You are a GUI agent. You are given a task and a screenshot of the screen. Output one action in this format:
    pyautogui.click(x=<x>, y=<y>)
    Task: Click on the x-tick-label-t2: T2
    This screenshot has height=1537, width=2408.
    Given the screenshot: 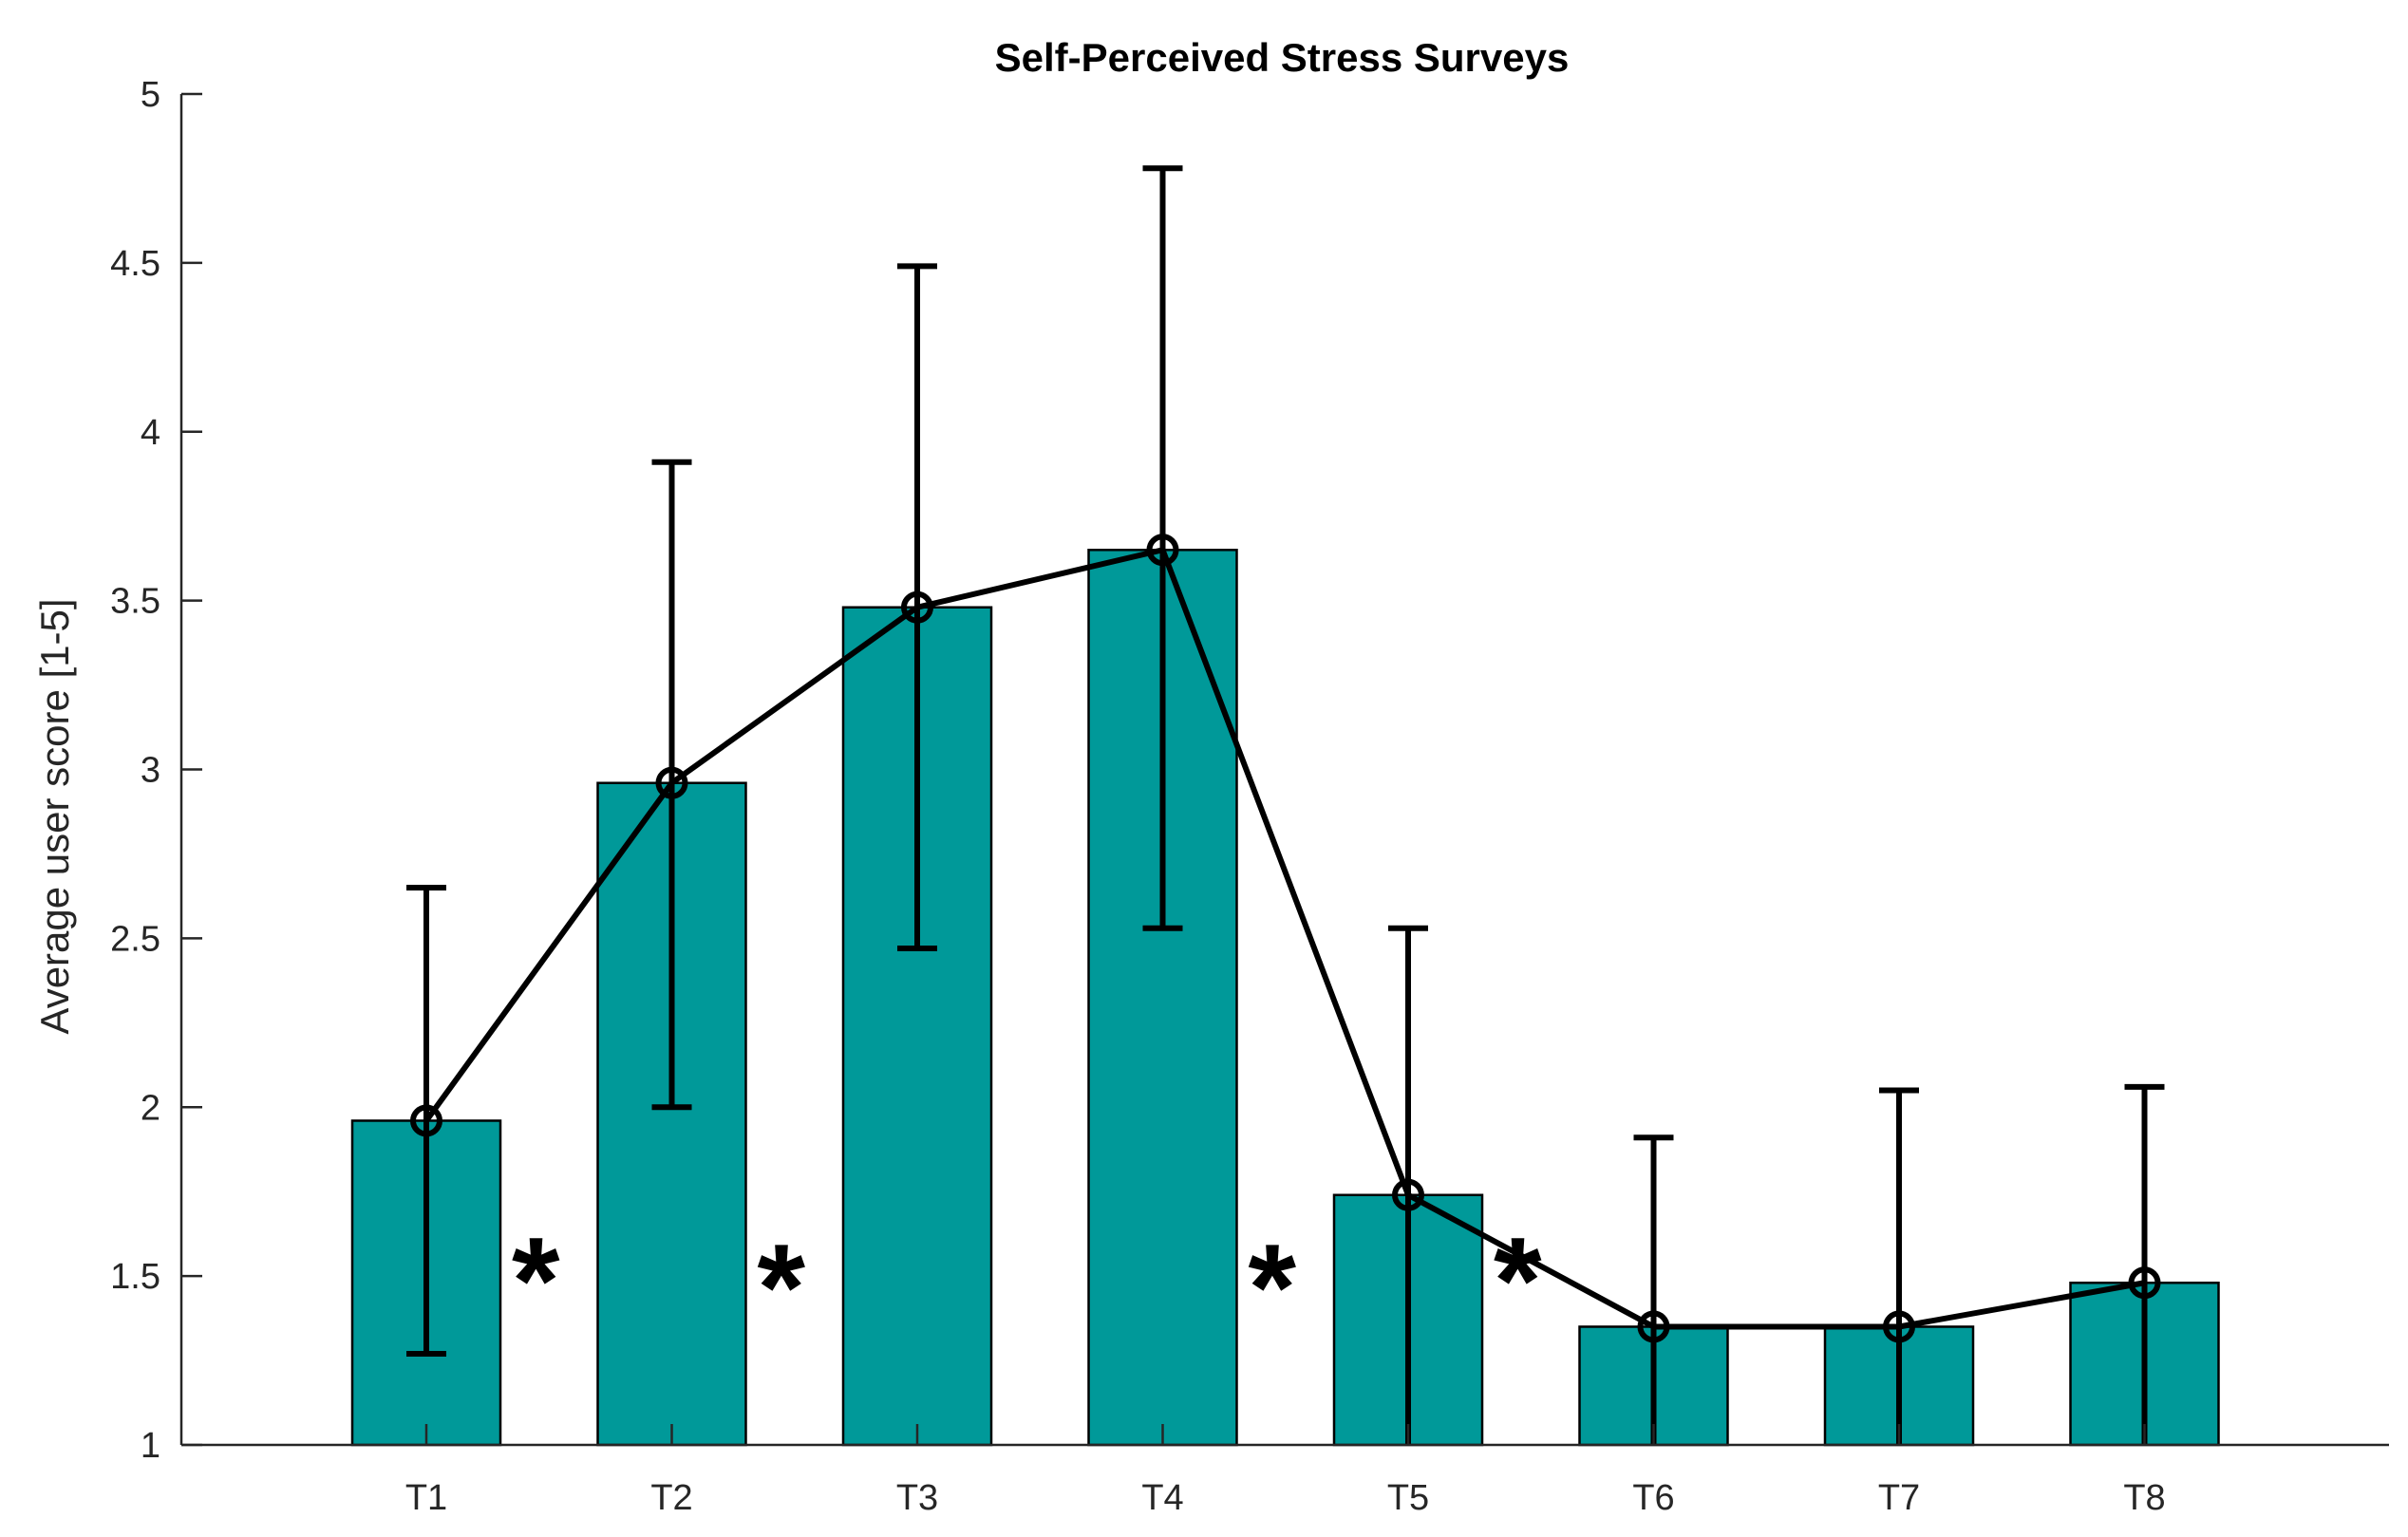 What is the action you would take?
    pyautogui.click(x=671, y=1498)
    